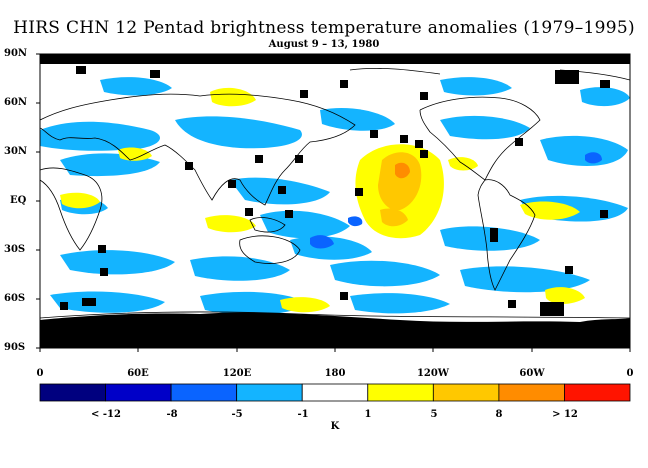  What do you see at coordinates (335, 373) in the screenshot?
I see `lon-label-180: 180` at bounding box center [335, 373].